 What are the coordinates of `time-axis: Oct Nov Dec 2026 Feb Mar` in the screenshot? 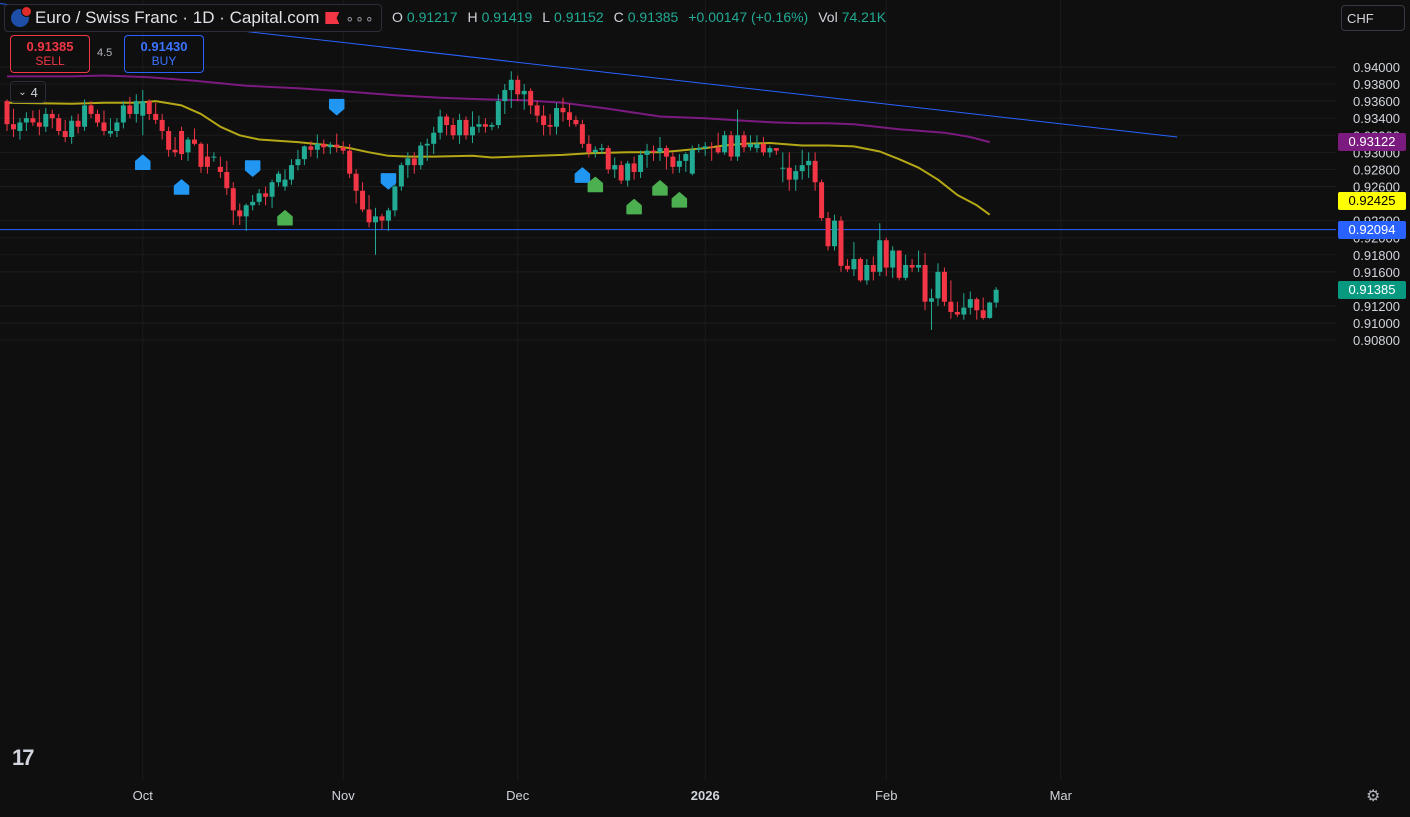 It's located at (603, 795).